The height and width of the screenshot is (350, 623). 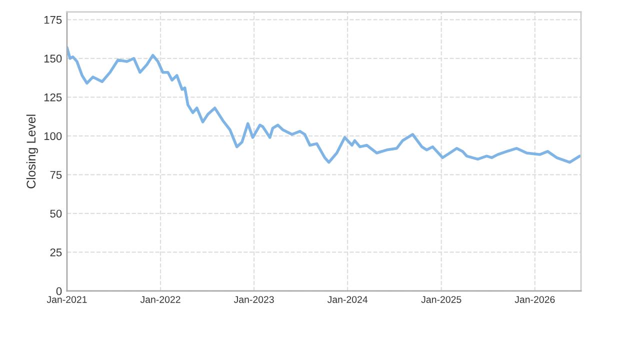 I want to click on x-tick-label: Jan-2026, so click(x=534, y=299).